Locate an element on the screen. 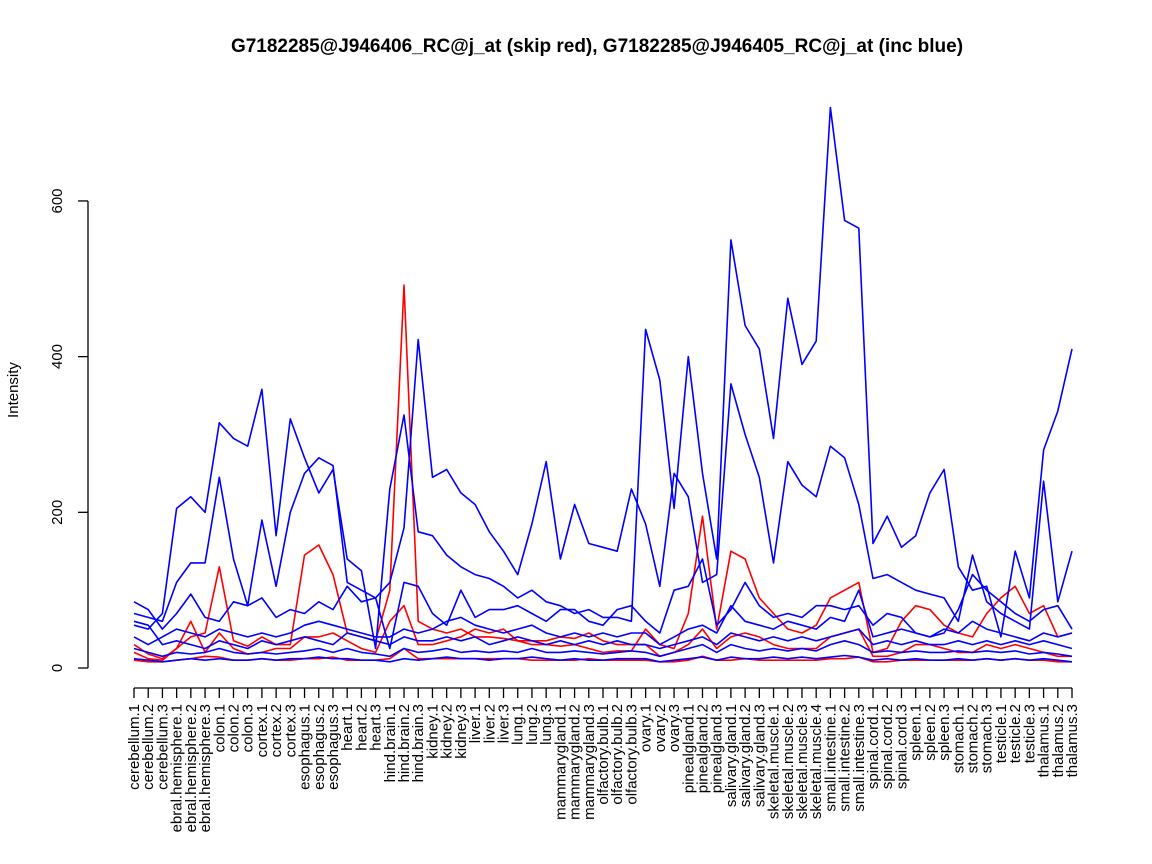  x-tick-label: cortex.2 is located at coordinates (276, 730).